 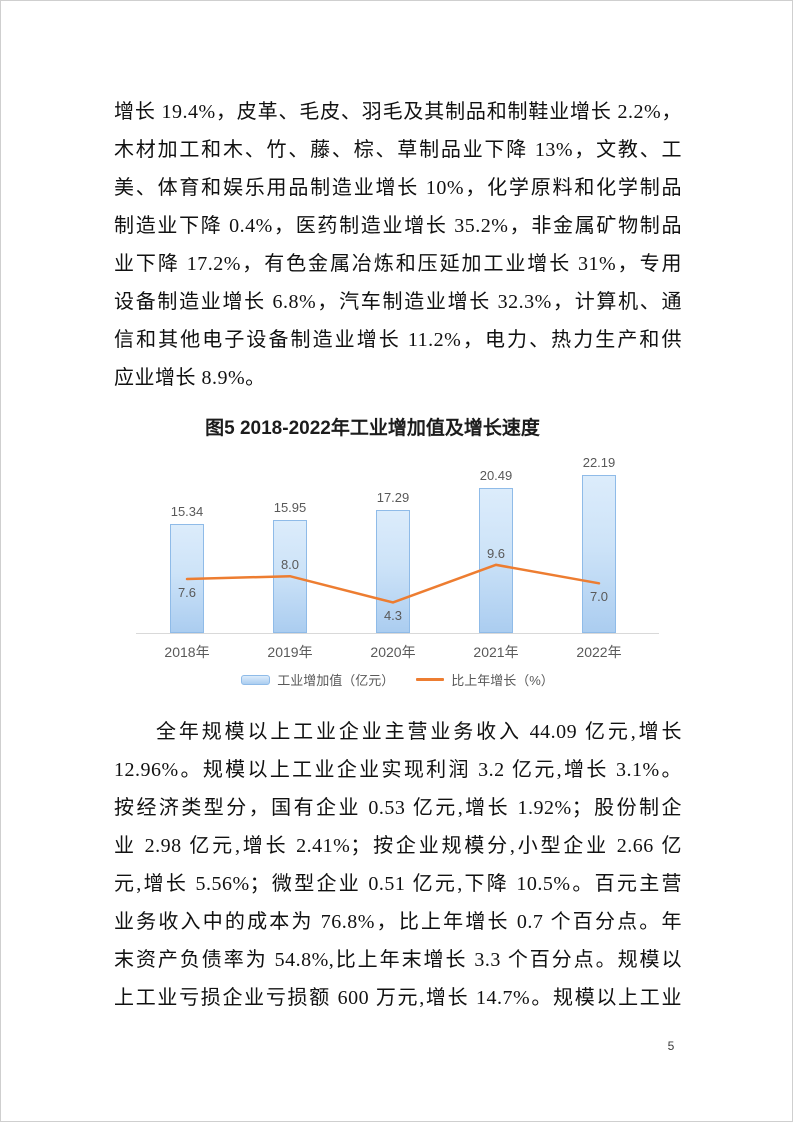 I want to click on figure-title: 图5 2018-2022年工业增加值及增长速度, so click(x=372, y=428).